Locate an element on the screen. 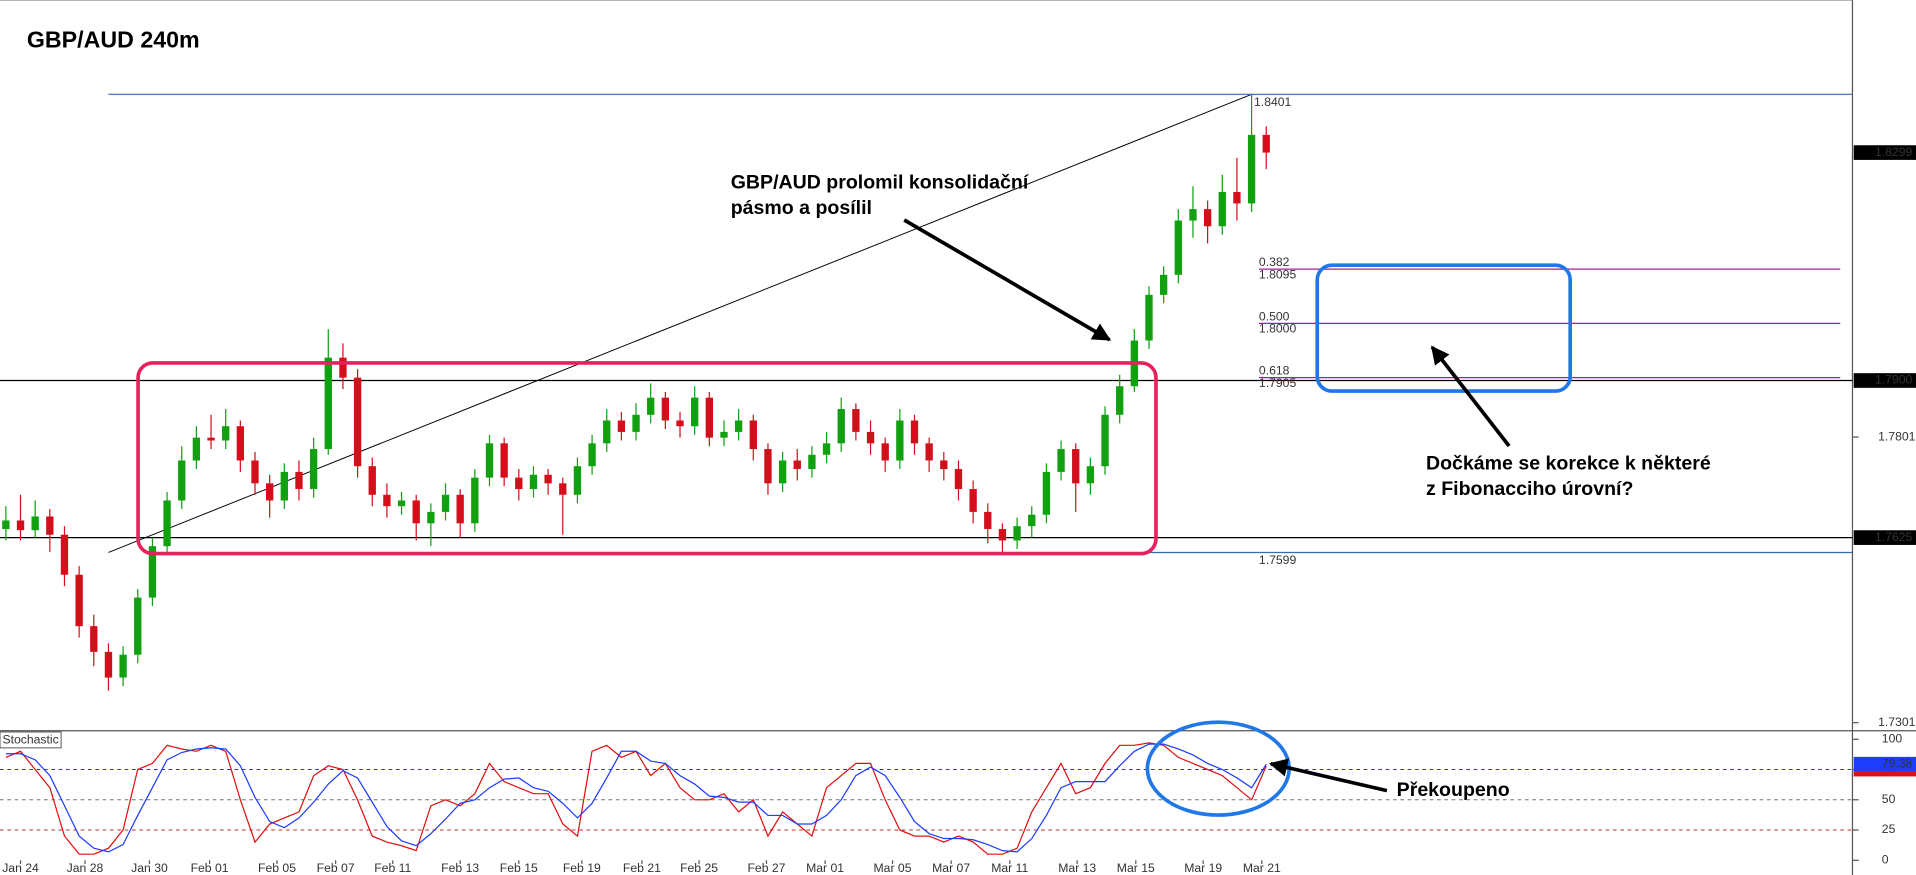 Image resolution: width=1916 pixels, height=875 pixels. x-tick-label: Mar 05 is located at coordinates (893, 868).